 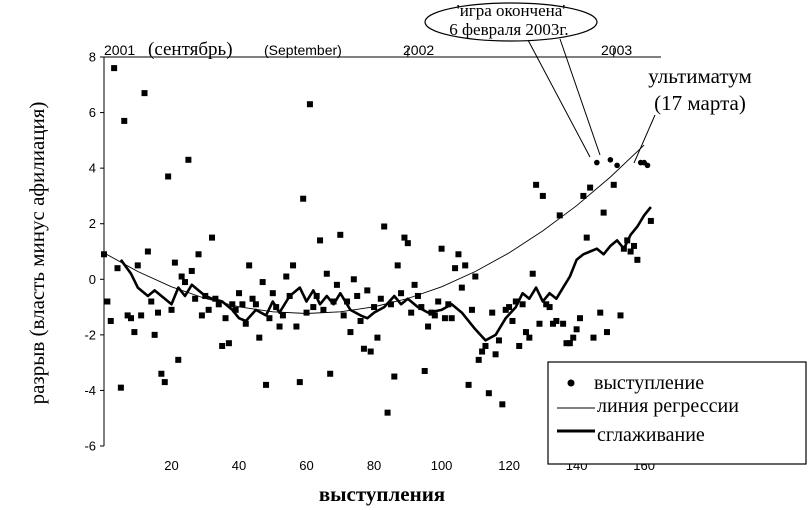 What do you see at coordinates (508, 29) in the screenshot?
I see `annotation-game-over-line2: 6 февраля 2003г.` at bounding box center [508, 29].